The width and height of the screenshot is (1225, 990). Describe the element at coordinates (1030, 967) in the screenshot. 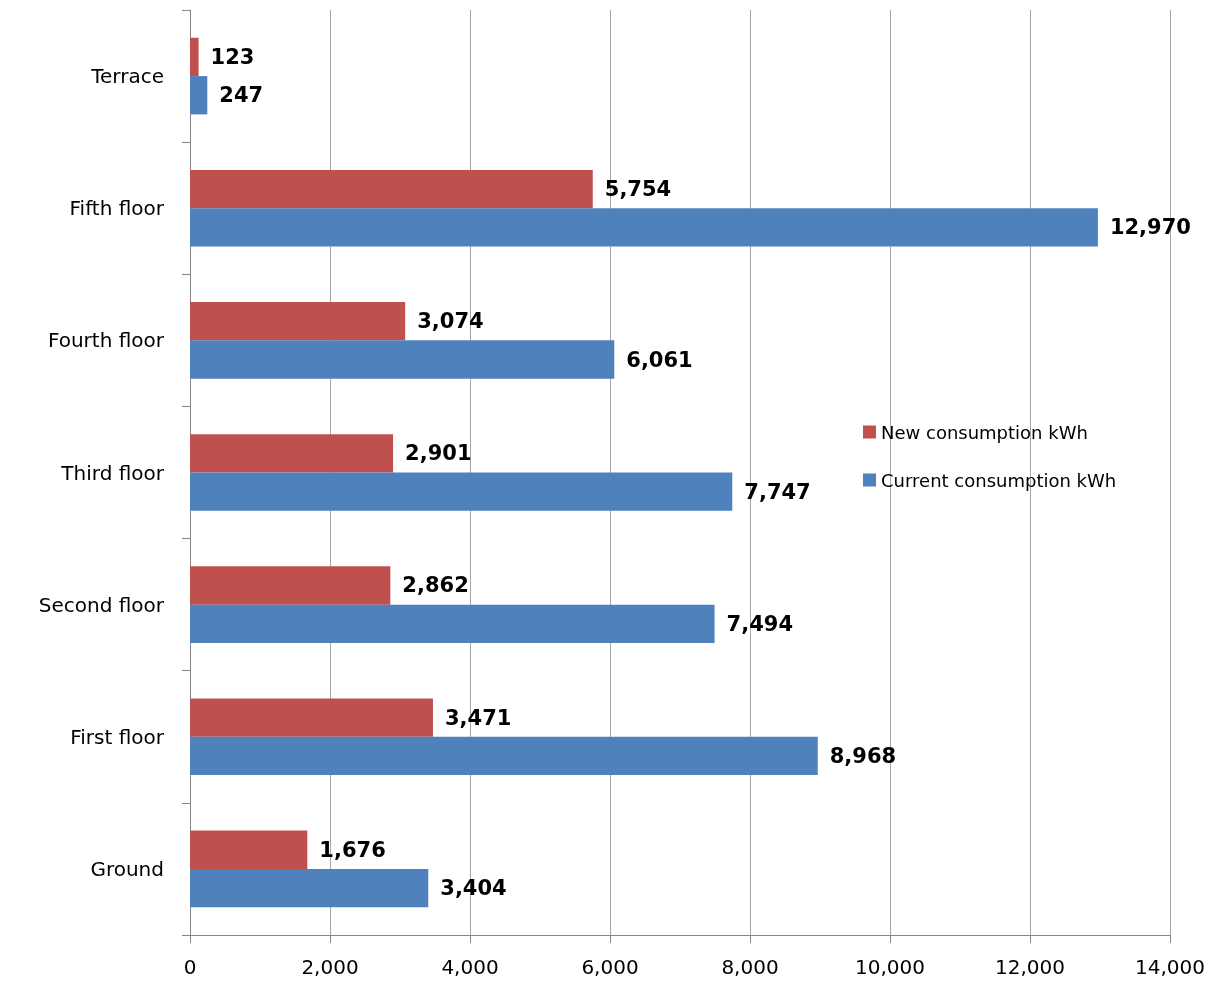

I see `x-tick-label: 12,000` at that location.